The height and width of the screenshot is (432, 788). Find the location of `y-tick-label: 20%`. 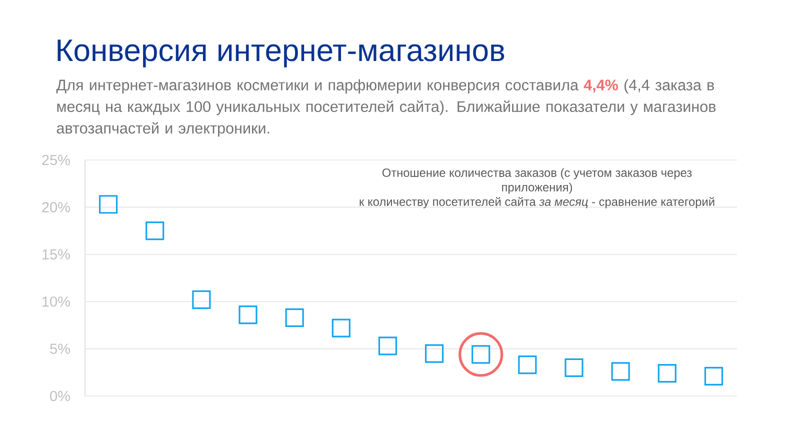

y-tick-label: 20% is located at coordinates (56, 207).